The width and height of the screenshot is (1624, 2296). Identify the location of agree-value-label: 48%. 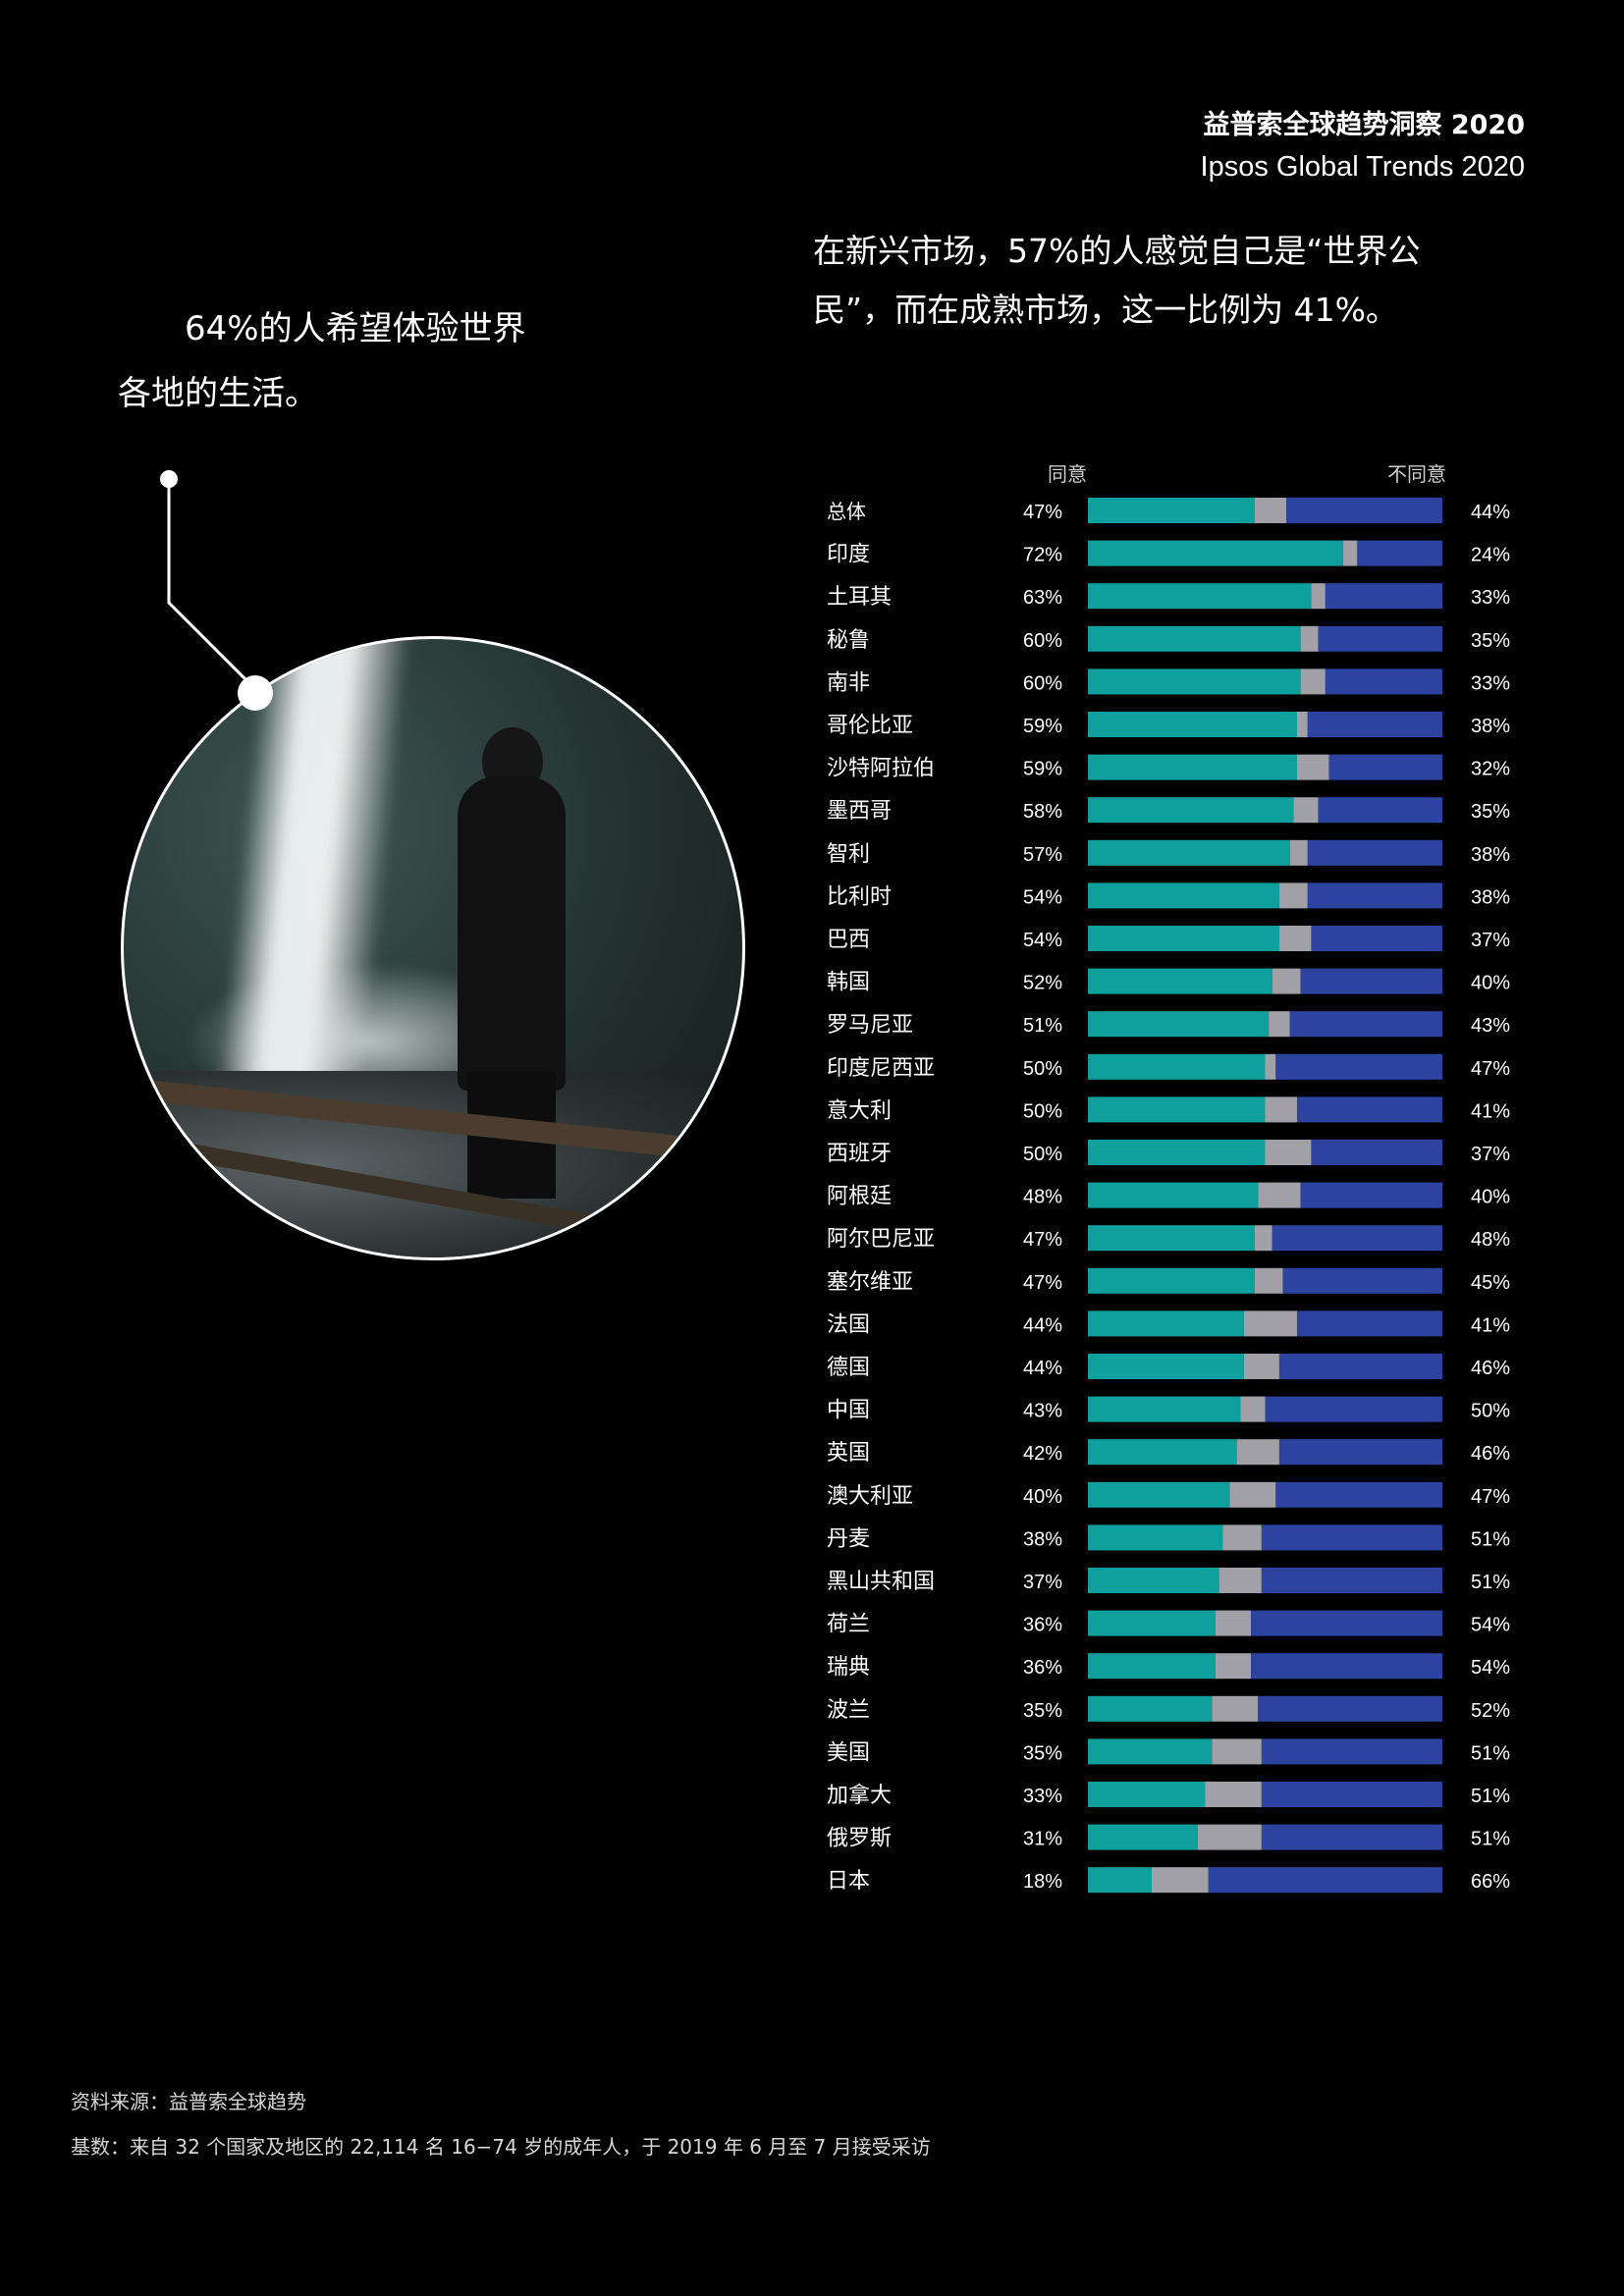
(1042, 1197).